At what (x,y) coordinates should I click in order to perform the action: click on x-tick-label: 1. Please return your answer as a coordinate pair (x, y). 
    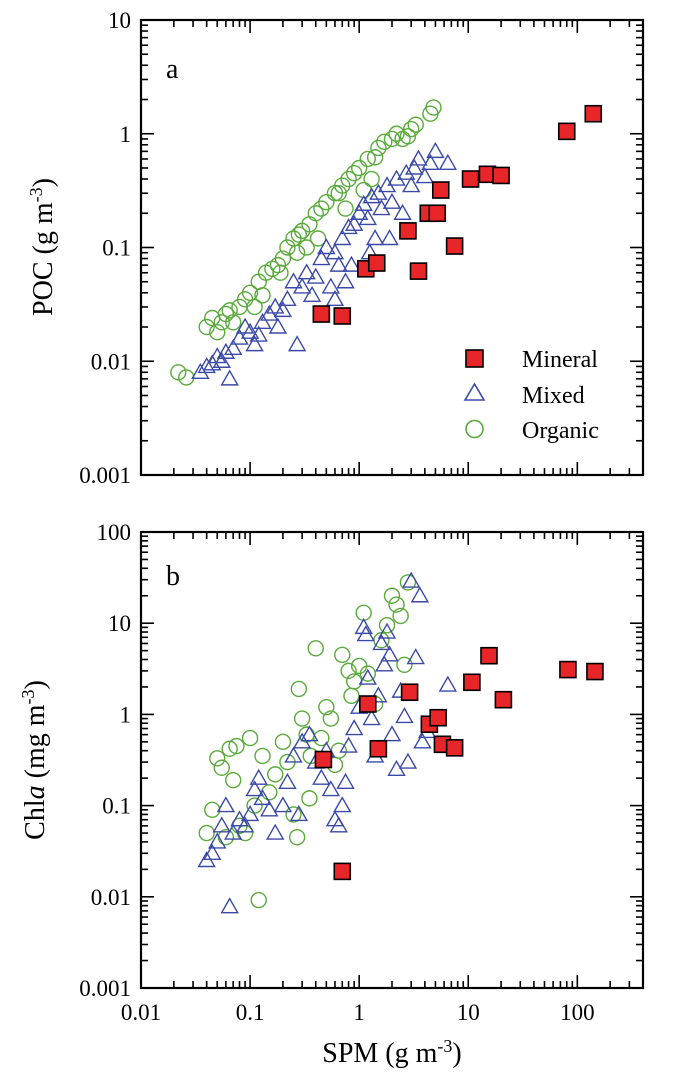
    Looking at the image, I should click on (359, 1012).